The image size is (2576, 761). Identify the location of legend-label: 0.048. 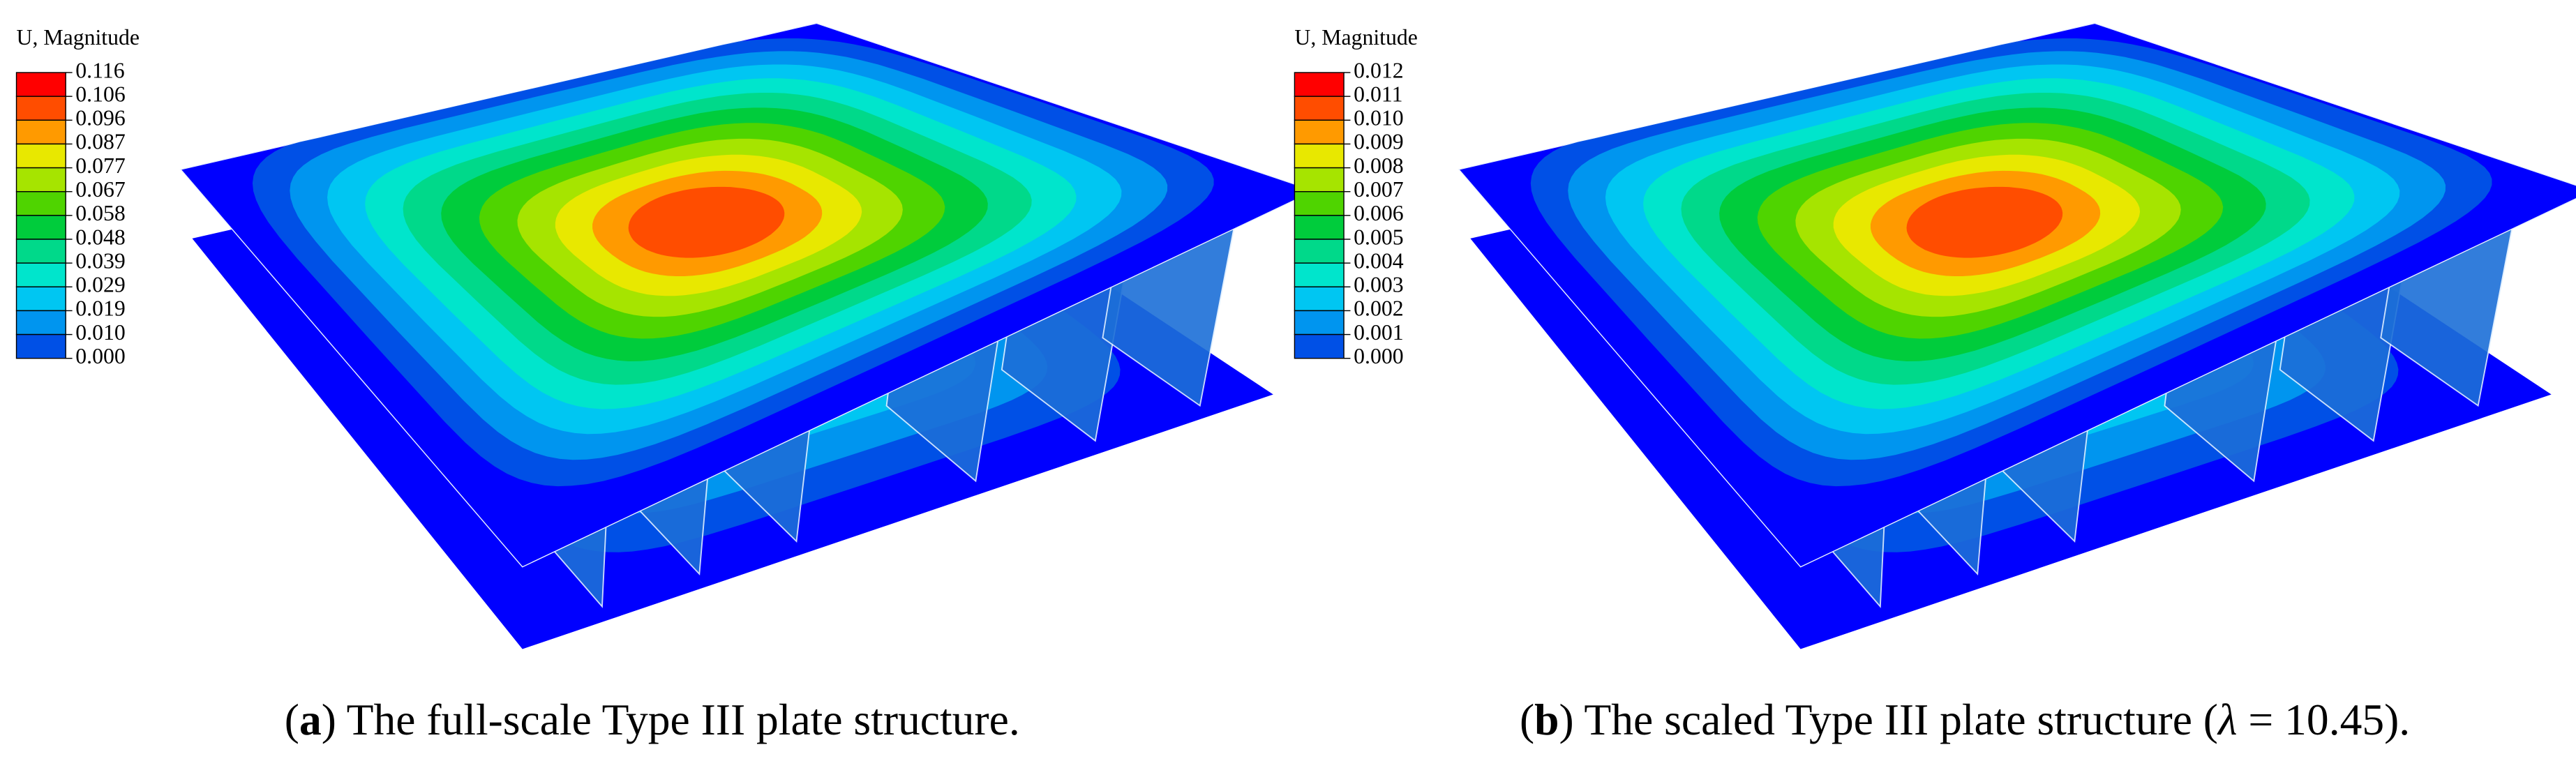
(100, 237).